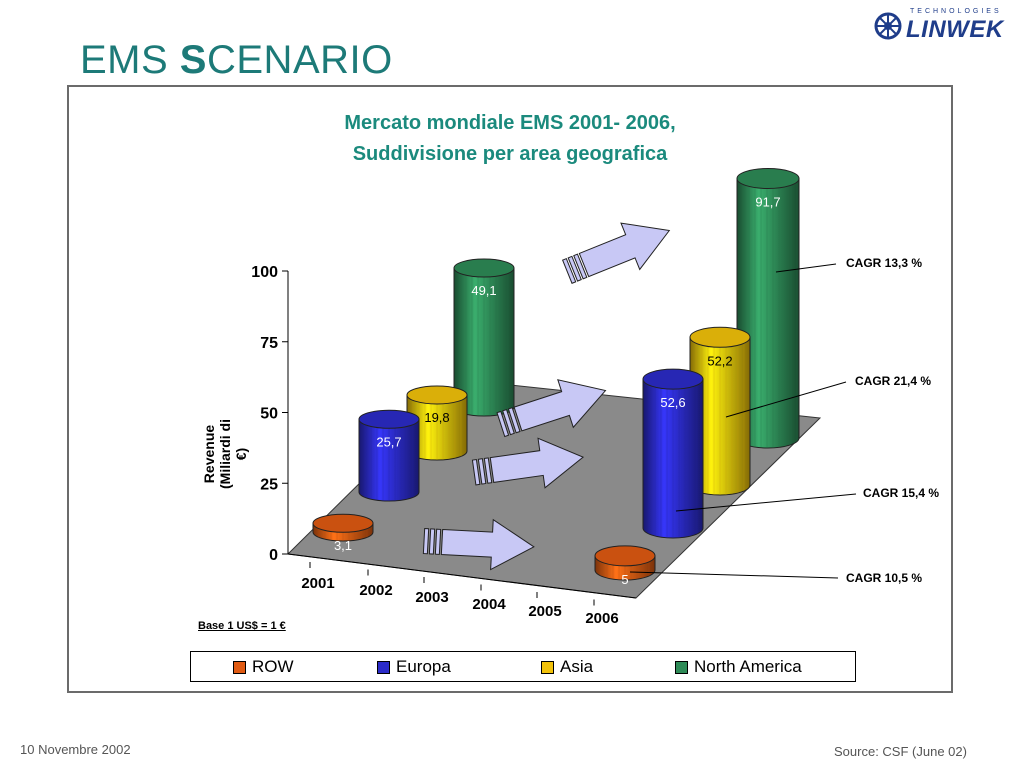  What do you see at coordinates (786, 399) in the screenshot?
I see `cagr-leader-asia` at bounding box center [786, 399].